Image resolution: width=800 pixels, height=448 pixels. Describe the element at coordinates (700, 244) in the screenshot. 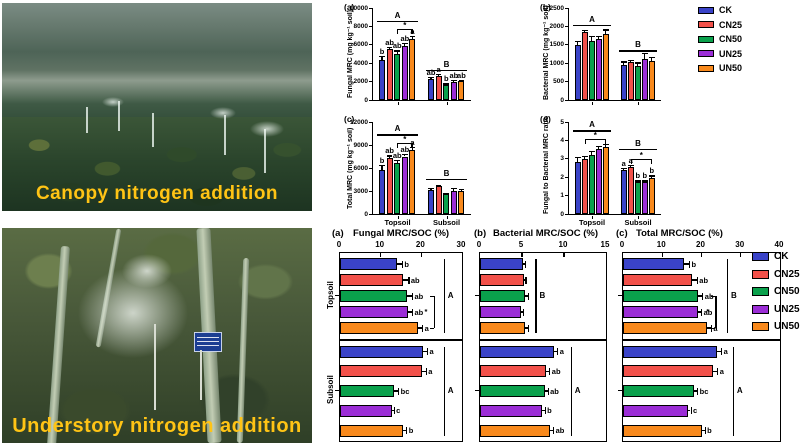

I see `x-tick-label: 20` at that location.